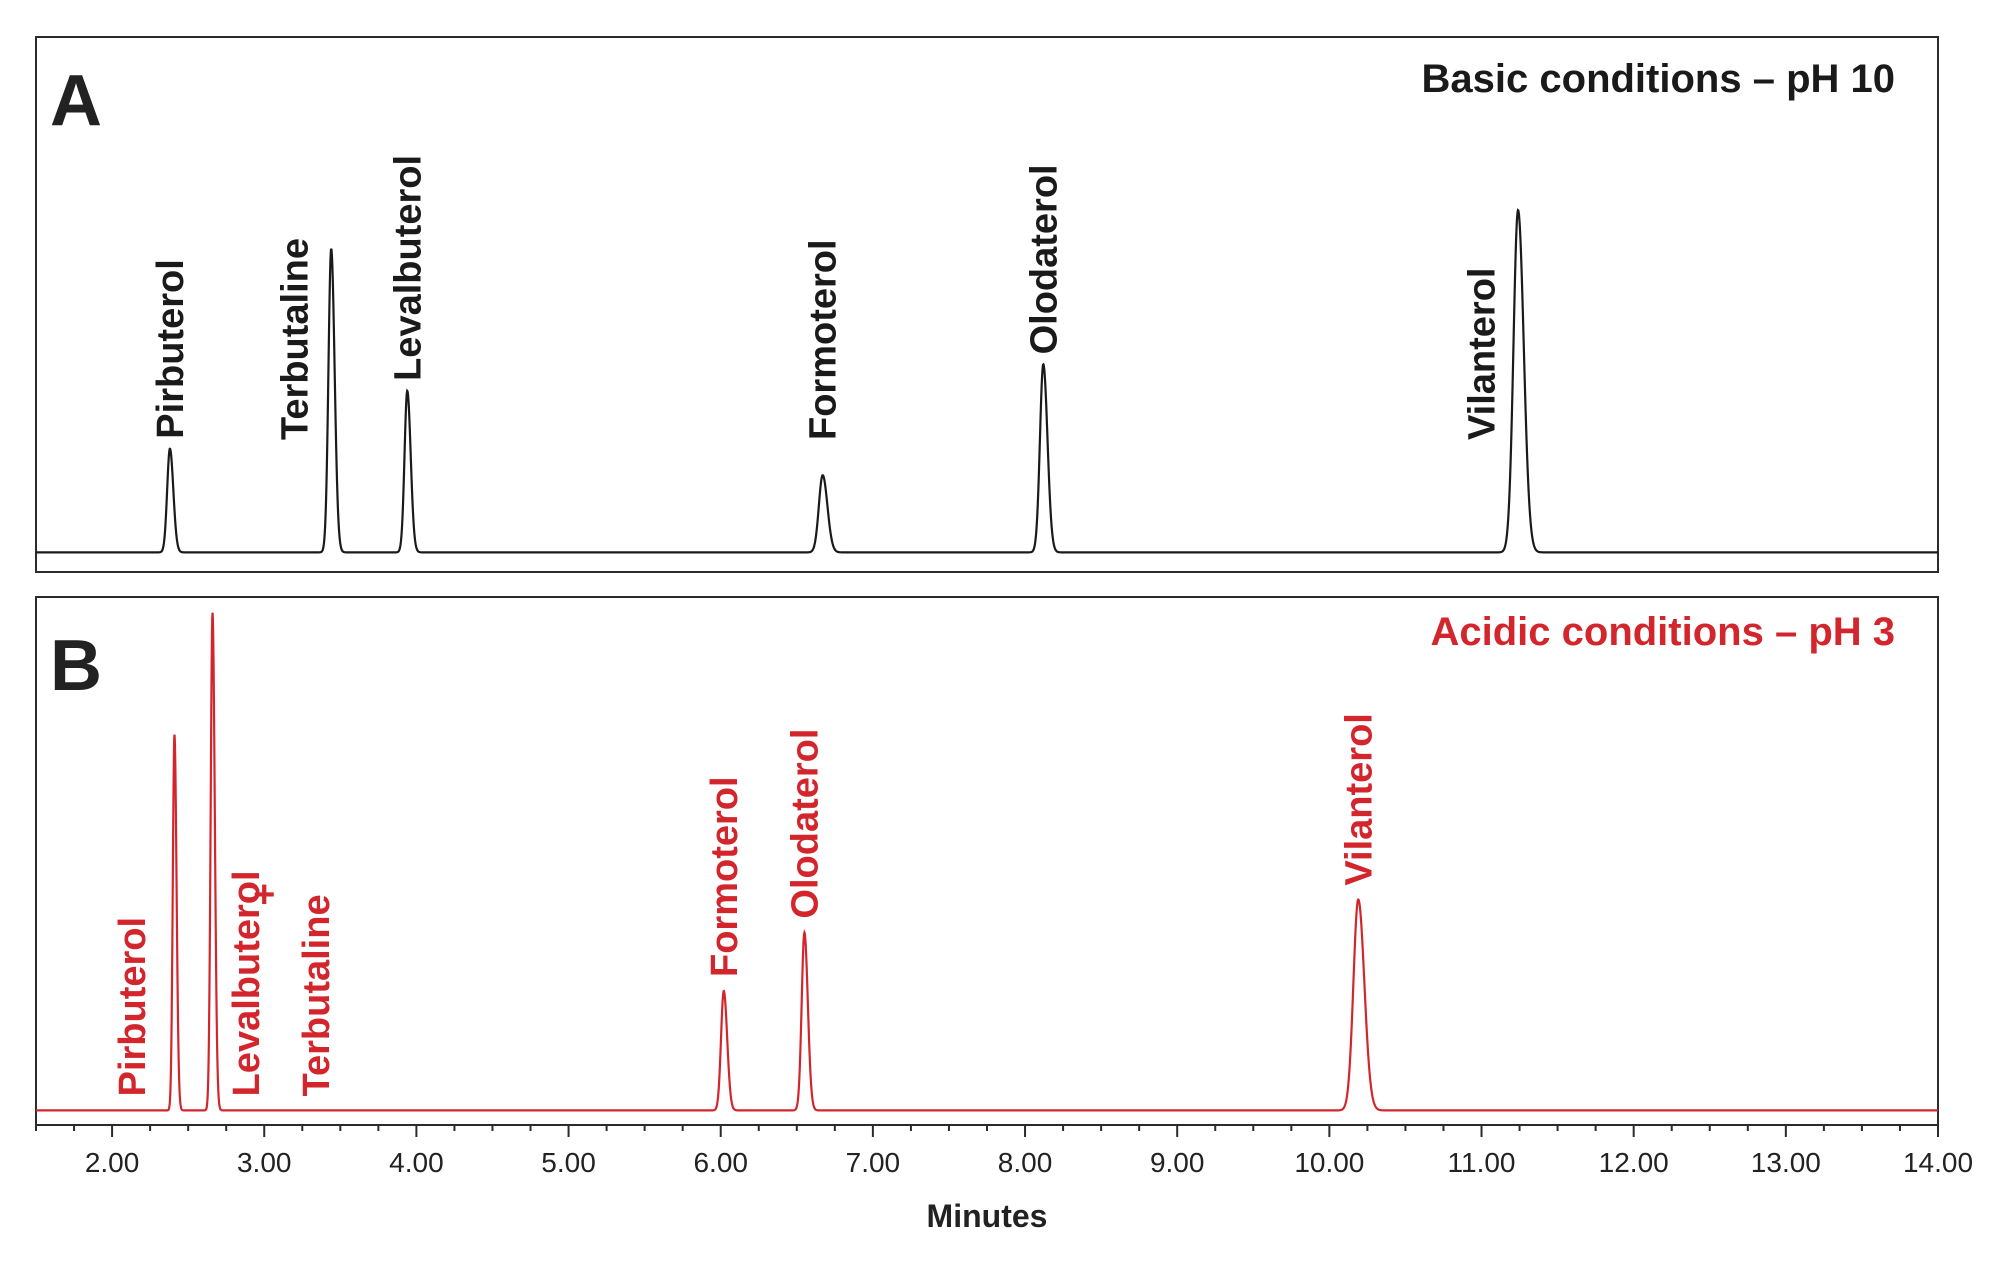 The height and width of the screenshot is (1271, 2000). What do you see at coordinates (1786, 1162) in the screenshot?
I see `x-tick-label: 13.00` at bounding box center [1786, 1162].